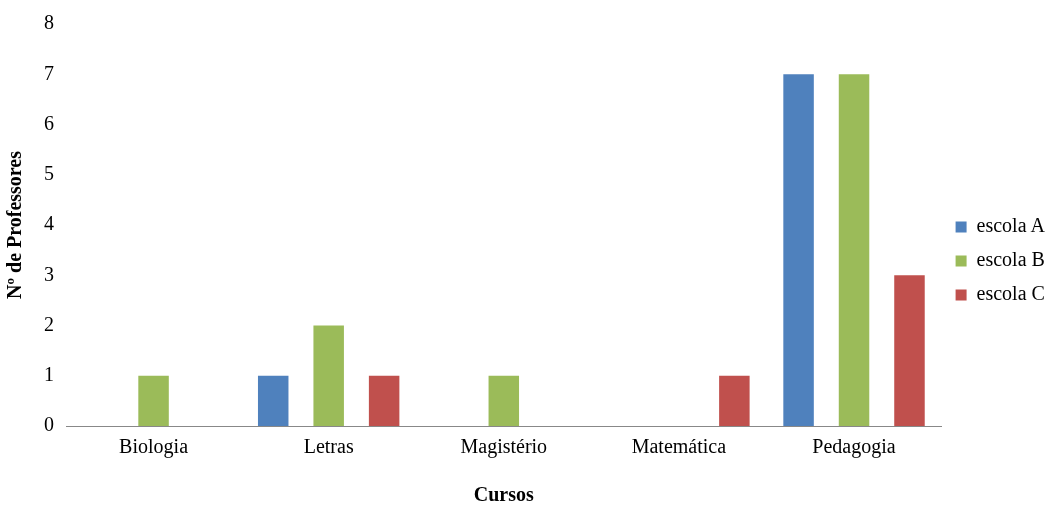 The height and width of the screenshot is (514, 1060). I want to click on x-axis-title: Cursos, so click(504, 494).